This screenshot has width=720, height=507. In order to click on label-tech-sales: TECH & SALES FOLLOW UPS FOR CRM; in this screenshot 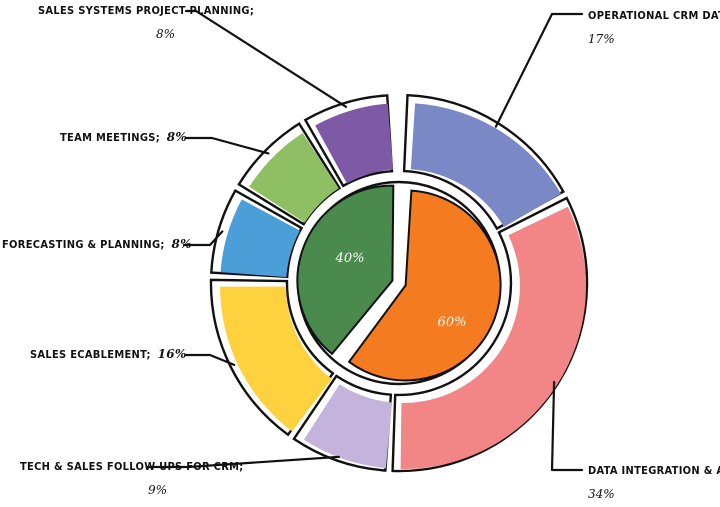, I will do `click(132, 466)`.